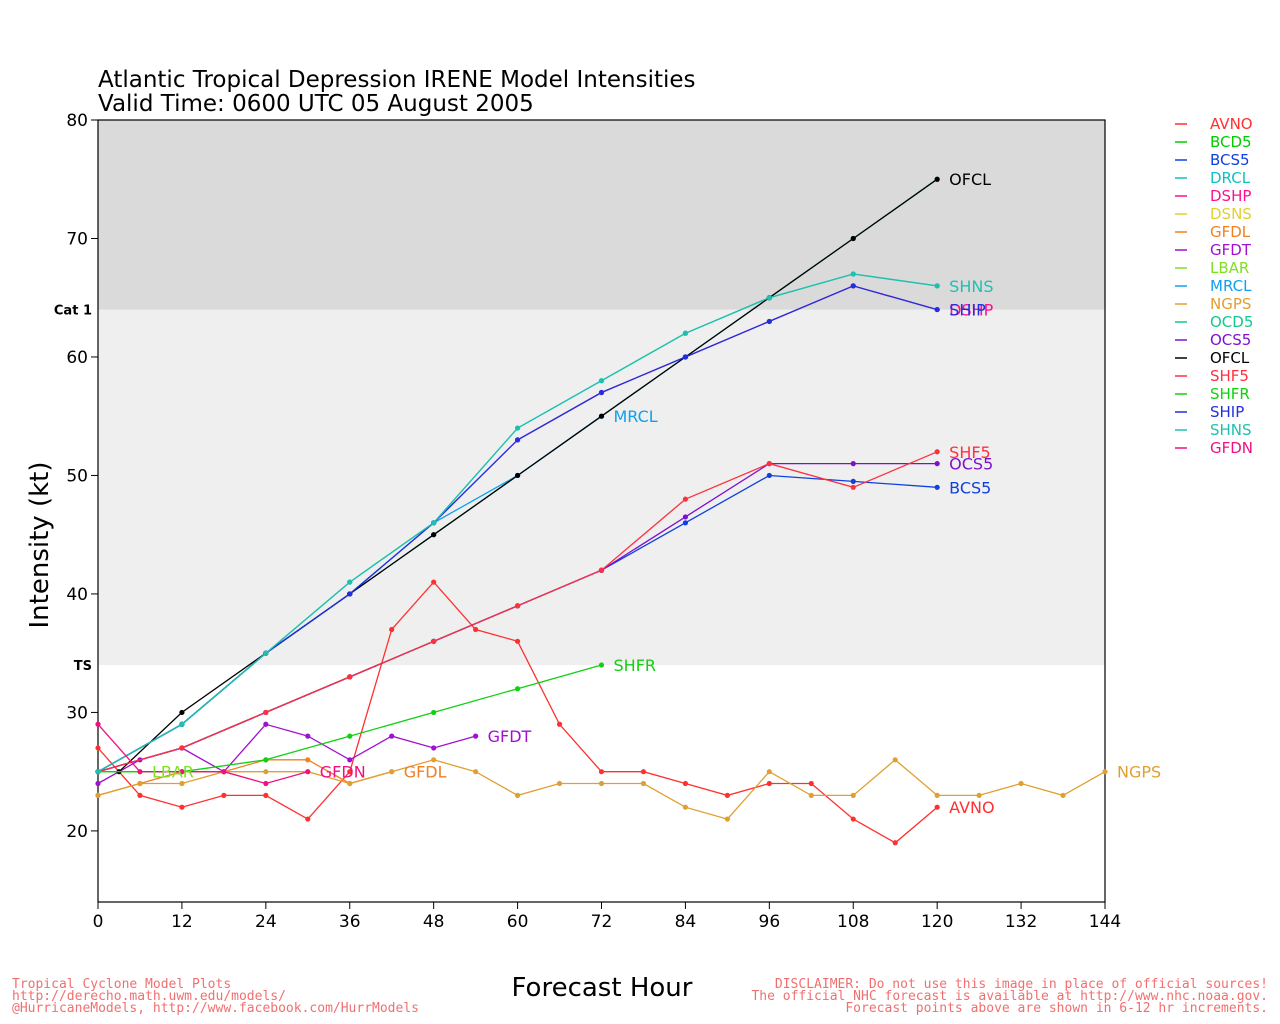  I want to click on series-line-gfdn, so click(202, 754).